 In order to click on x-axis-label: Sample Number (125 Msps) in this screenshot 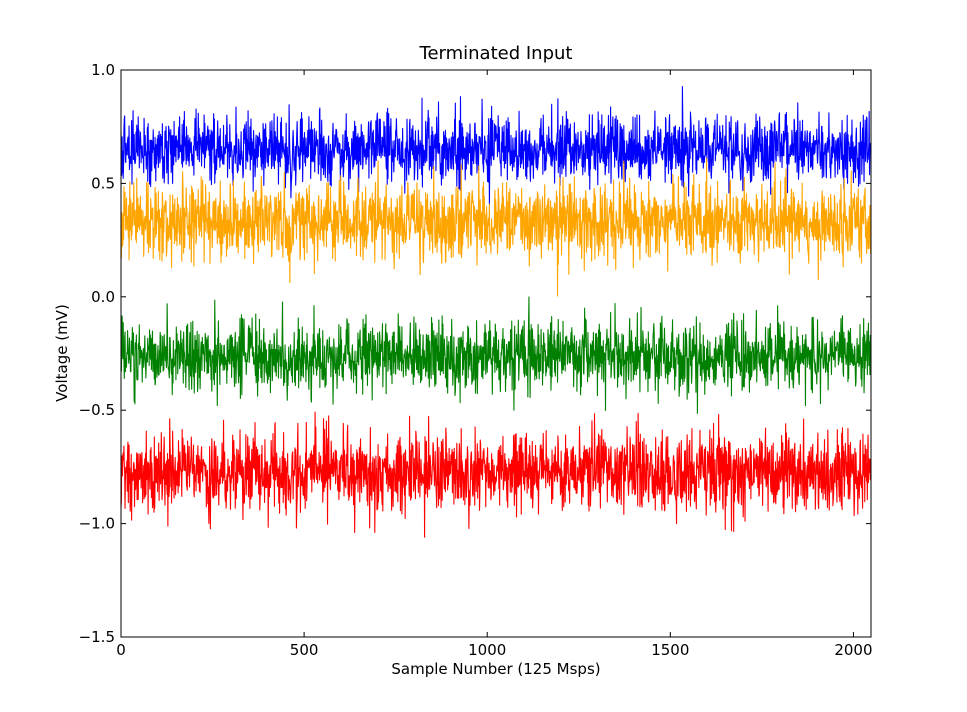, I will do `click(495, 669)`.